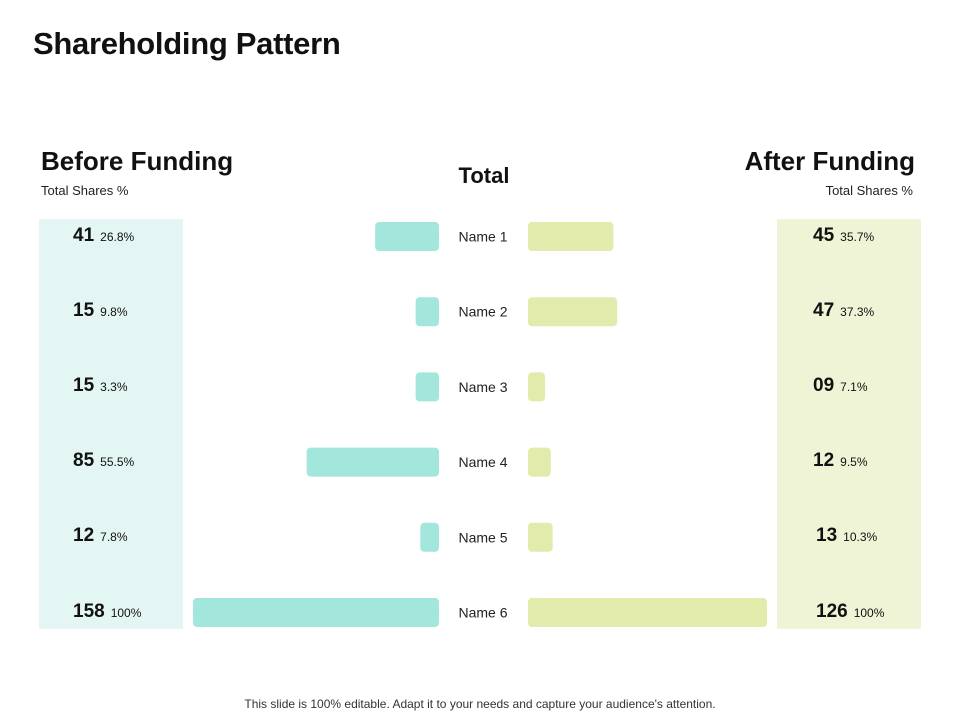  Describe the element at coordinates (869, 190) in the screenshot. I see `after-funding-subtitle: Total Shares %` at that location.